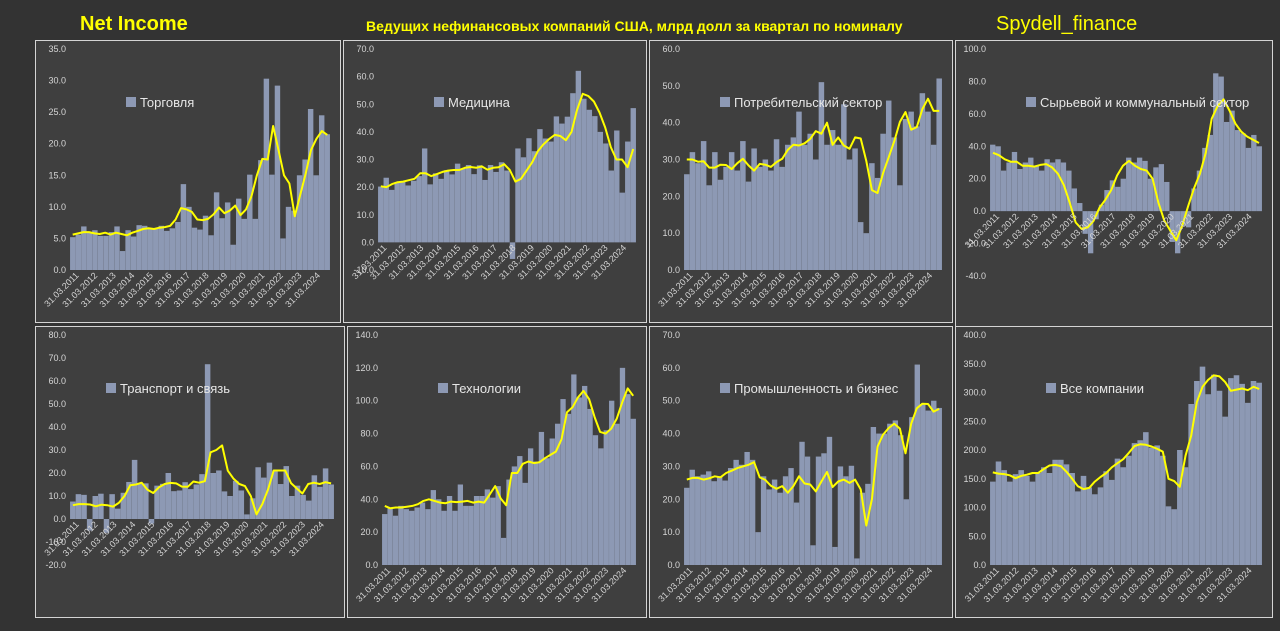 This screenshot has width=1280, height=631. What do you see at coordinates (57, 112) in the screenshot?
I see `y-tick-label: 25.0` at bounding box center [57, 112].